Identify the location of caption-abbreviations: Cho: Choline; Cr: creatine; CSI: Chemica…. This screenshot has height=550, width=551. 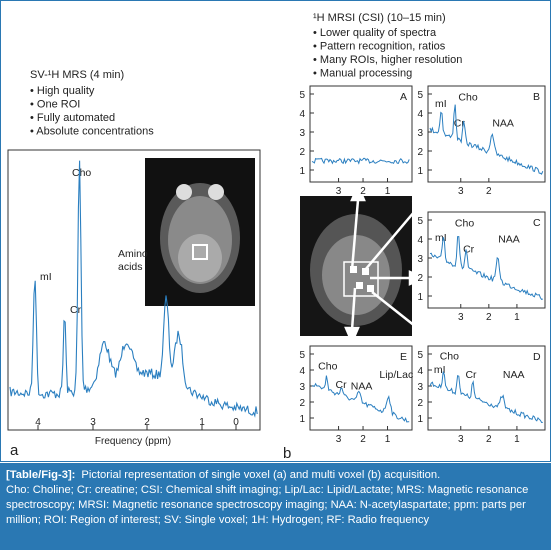
(267, 505).